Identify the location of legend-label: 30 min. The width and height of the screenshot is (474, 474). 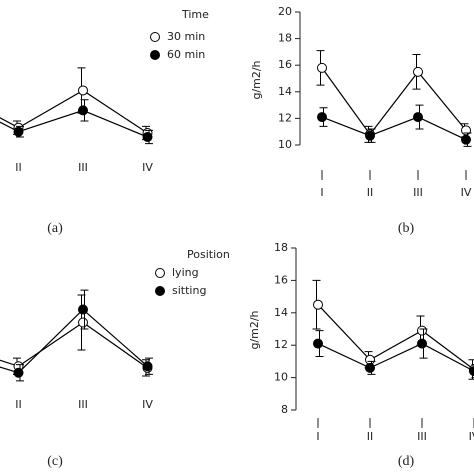
(186, 36).